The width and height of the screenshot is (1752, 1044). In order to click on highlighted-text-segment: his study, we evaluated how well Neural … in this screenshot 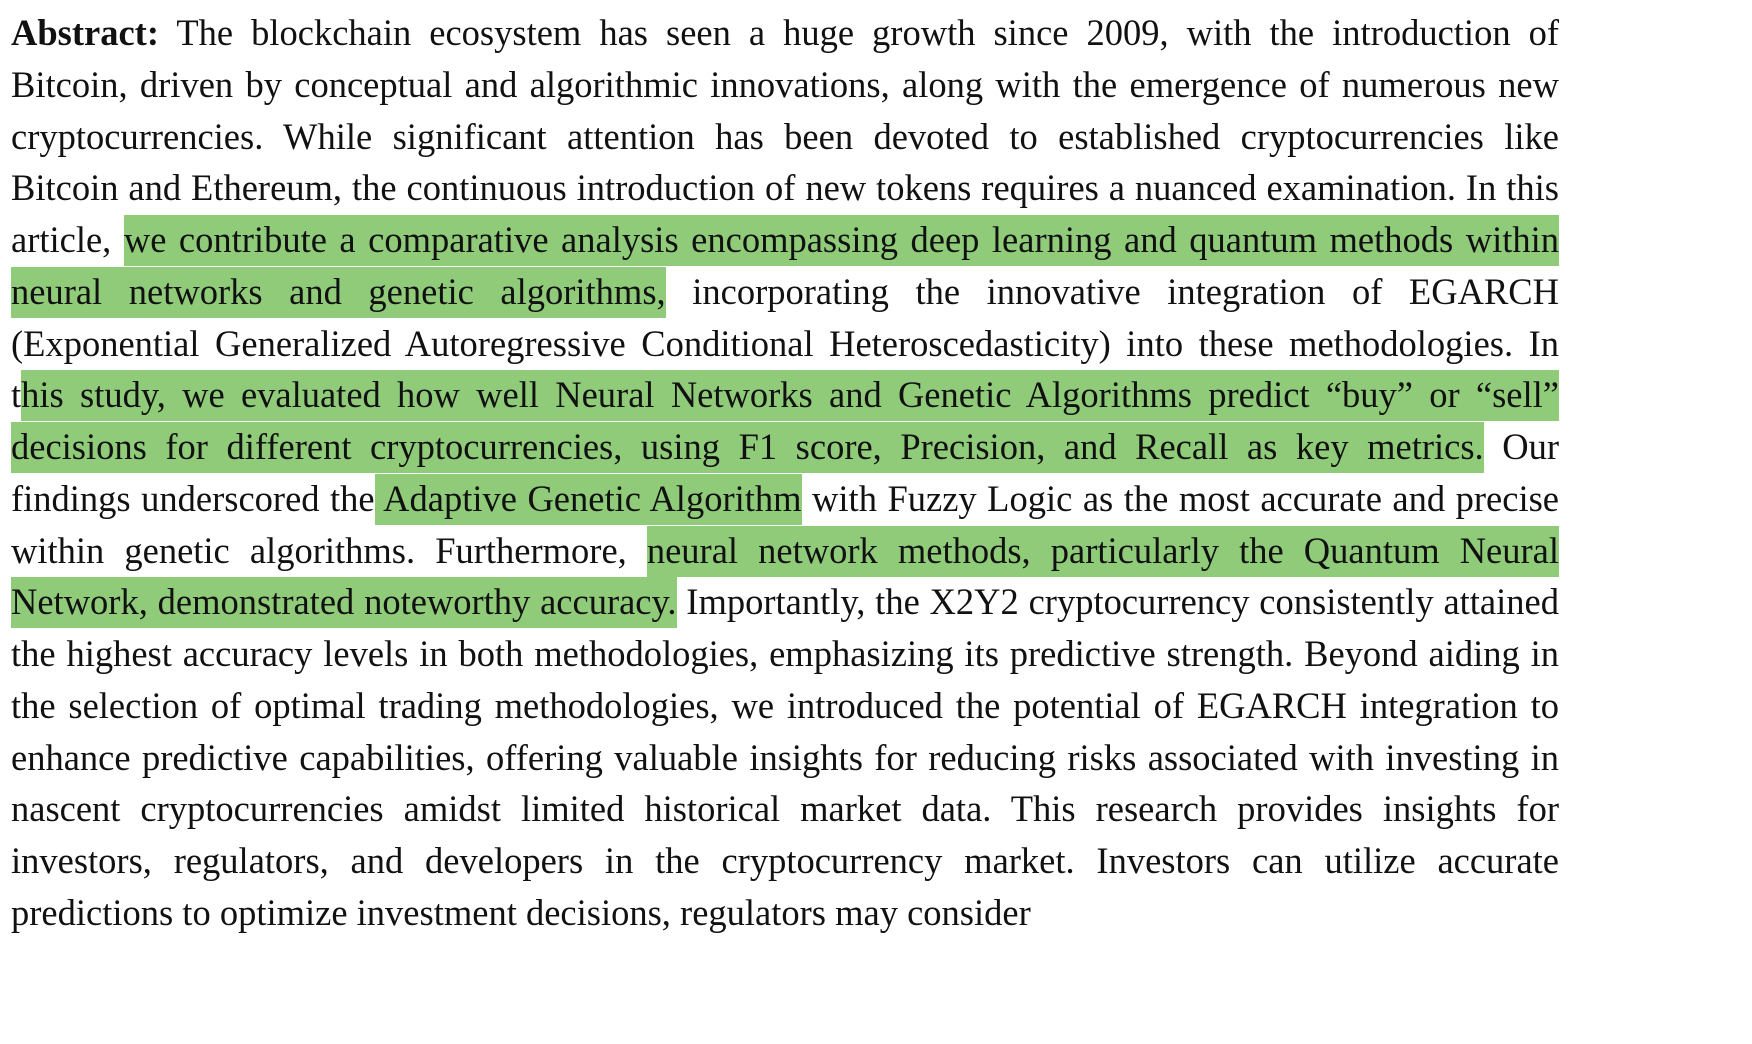, I will do `click(785, 421)`.